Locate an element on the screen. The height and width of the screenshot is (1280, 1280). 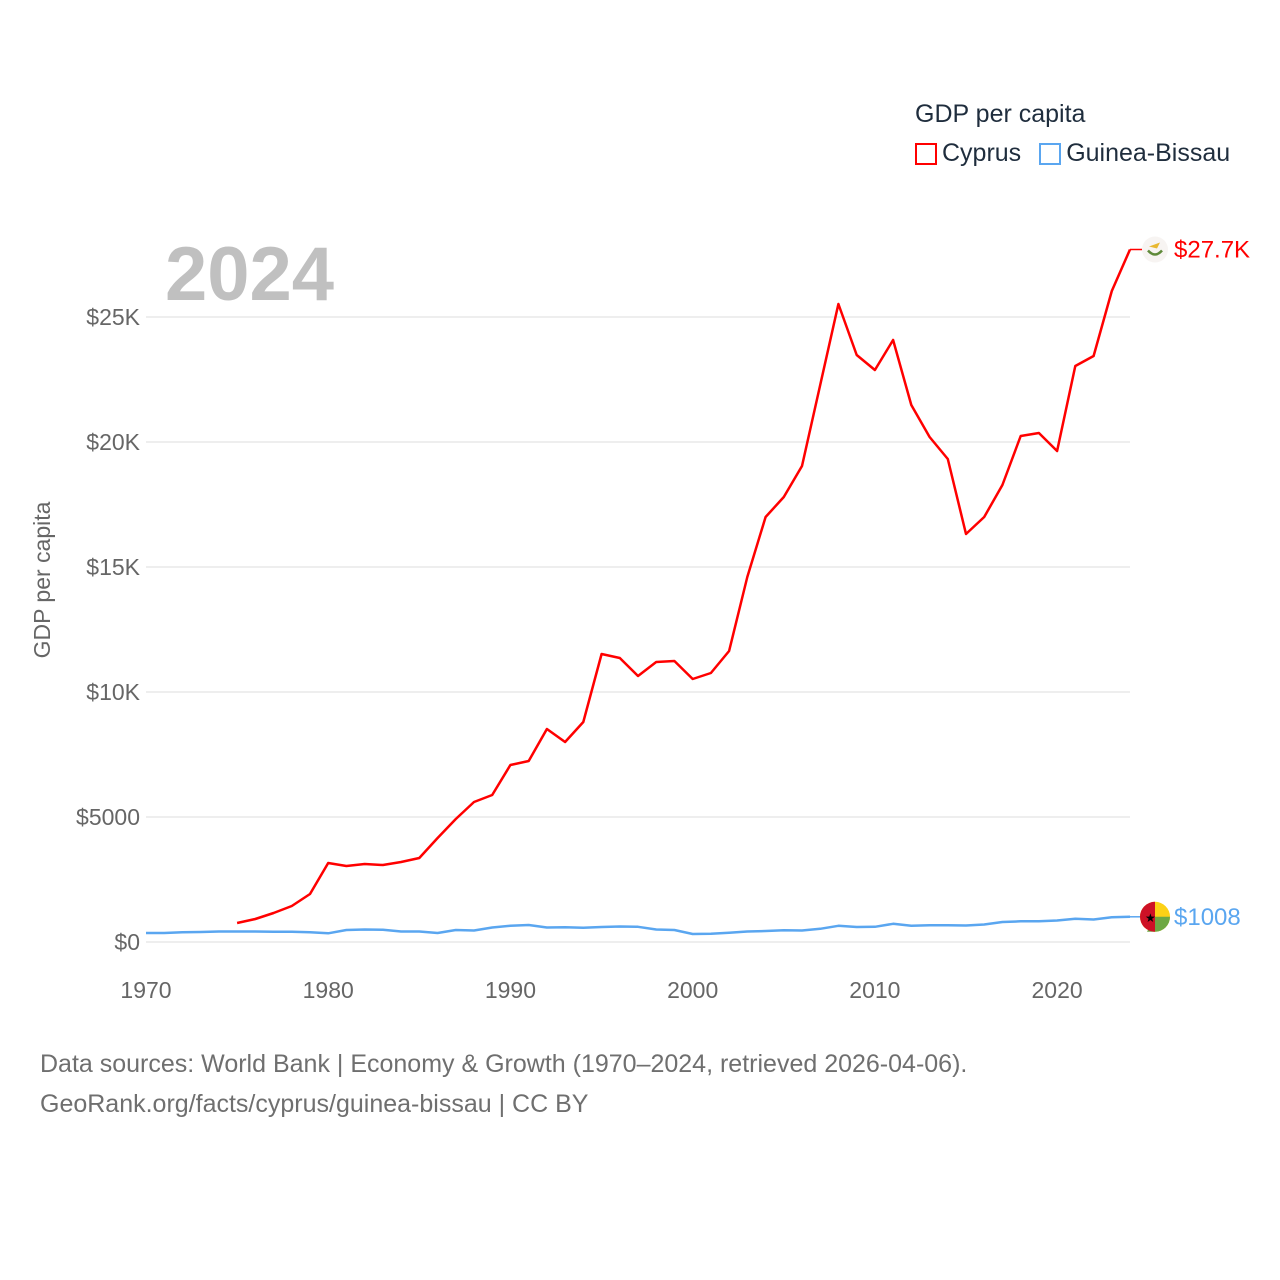
x-tick-label: 1970 is located at coordinates (145, 990).